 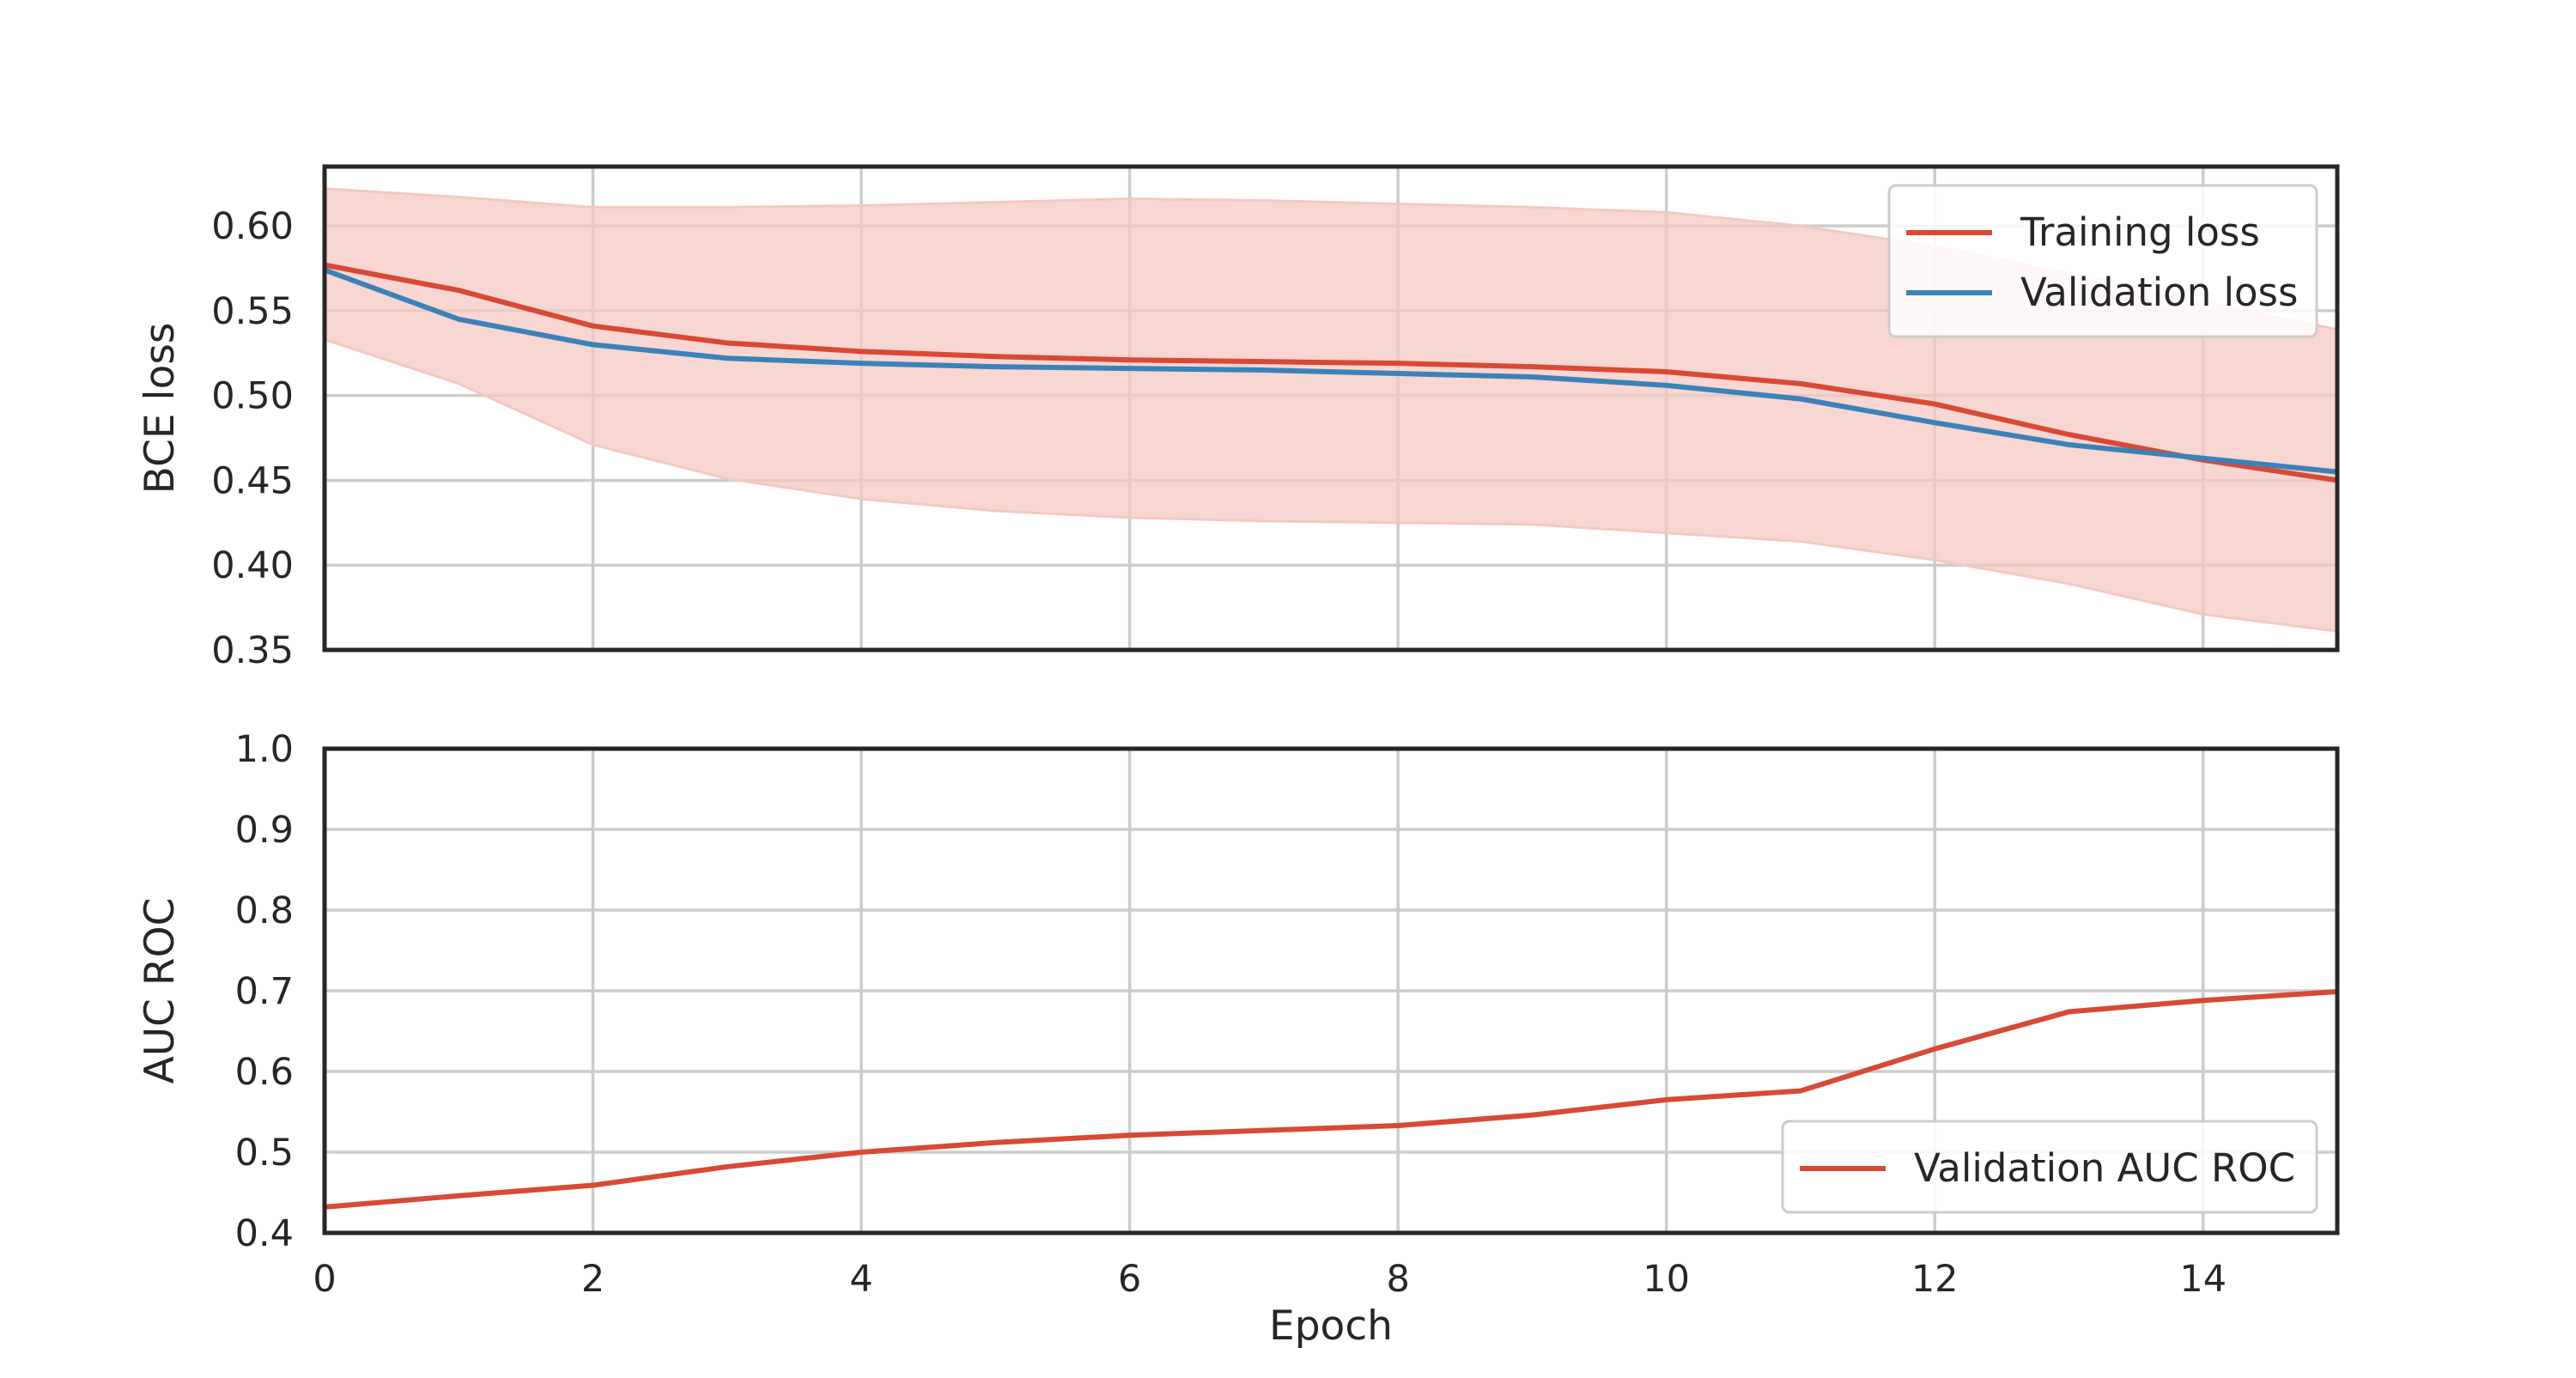 I want to click on panel-top-series-1-line, so click(x=1331, y=371).